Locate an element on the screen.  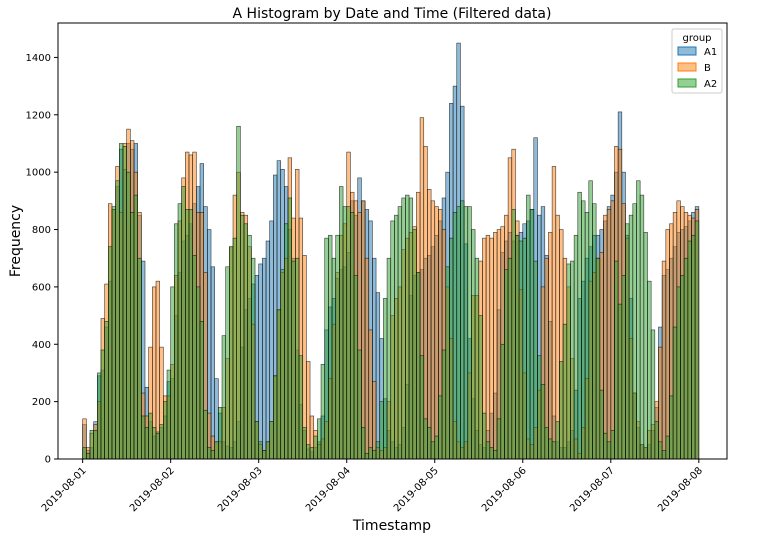
legend-label-a1: A1 is located at coordinates (710, 52).